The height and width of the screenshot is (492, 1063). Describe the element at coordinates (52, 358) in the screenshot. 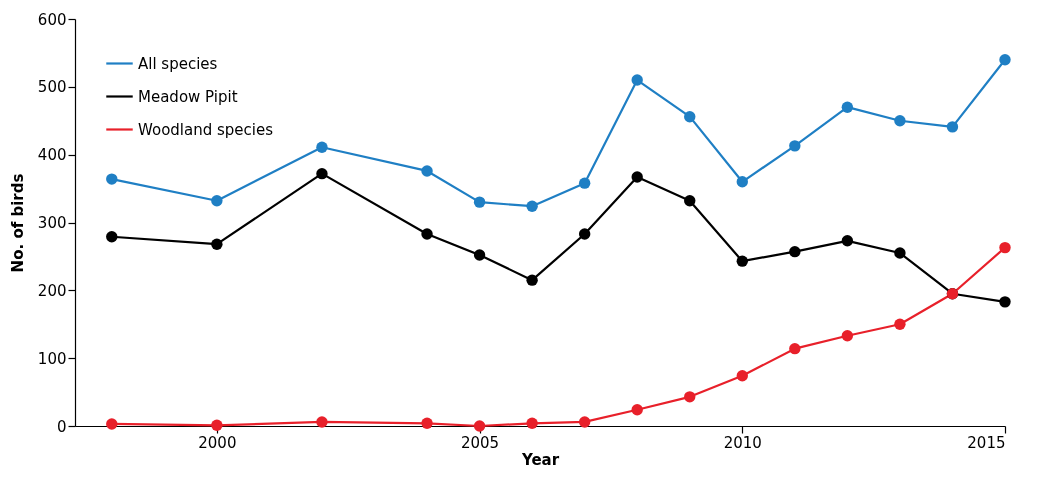

I see `y-tick-label: 100` at that location.